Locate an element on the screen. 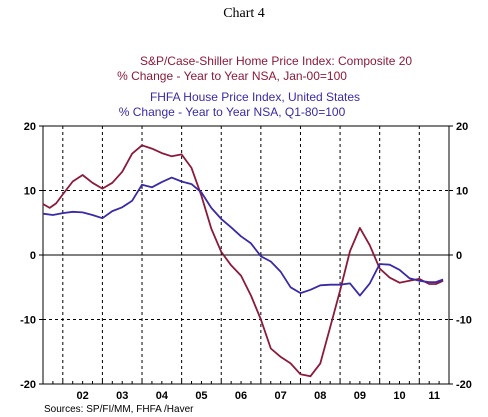 The image size is (488, 417). y-tick-label-right: 10 is located at coordinates (462, 192).